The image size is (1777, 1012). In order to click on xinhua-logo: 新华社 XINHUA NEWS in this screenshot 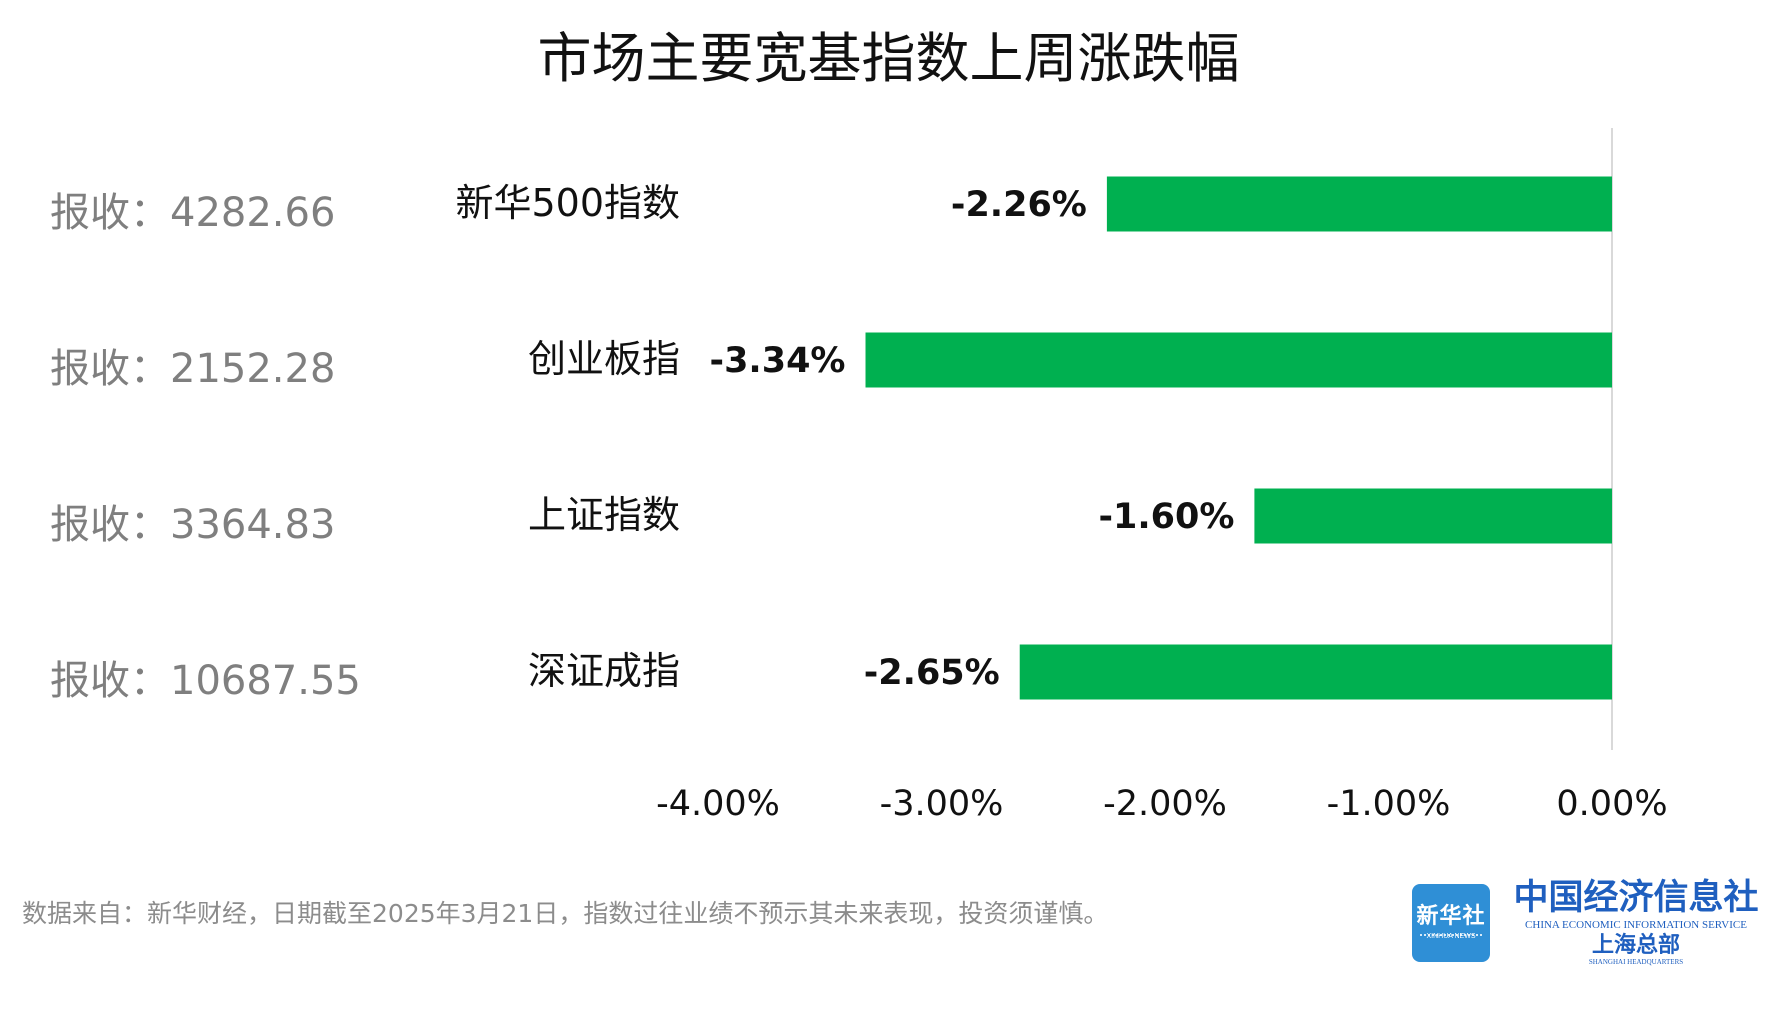, I will do `click(1451, 923)`.